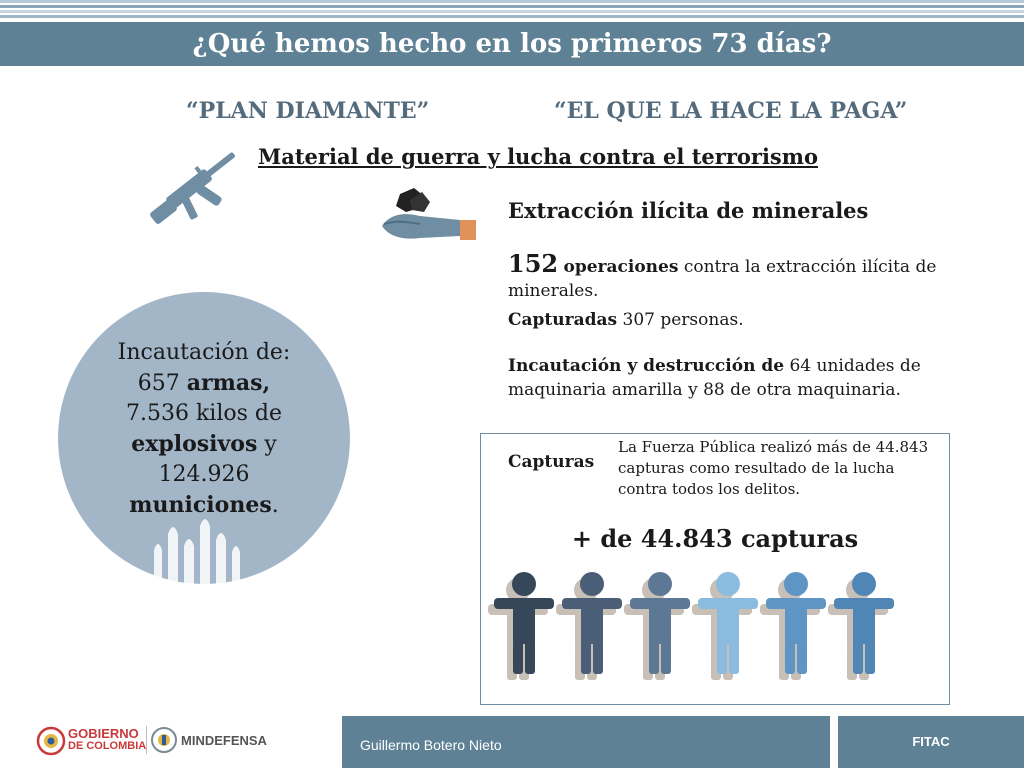 The width and height of the screenshot is (1024, 768). I want to click on people-icon-row, so click(691, 626).